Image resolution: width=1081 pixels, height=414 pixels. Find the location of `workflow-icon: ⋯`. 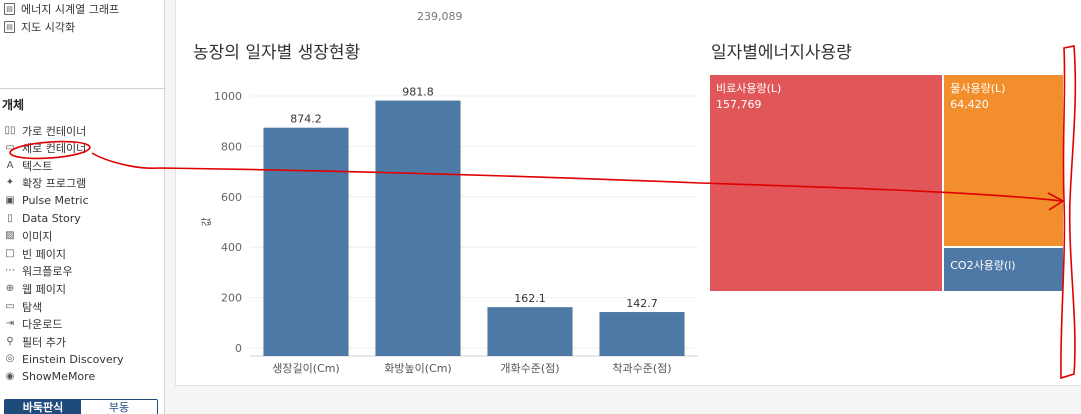

workflow-icon: ⋯ is located at coordinates (10, 271).